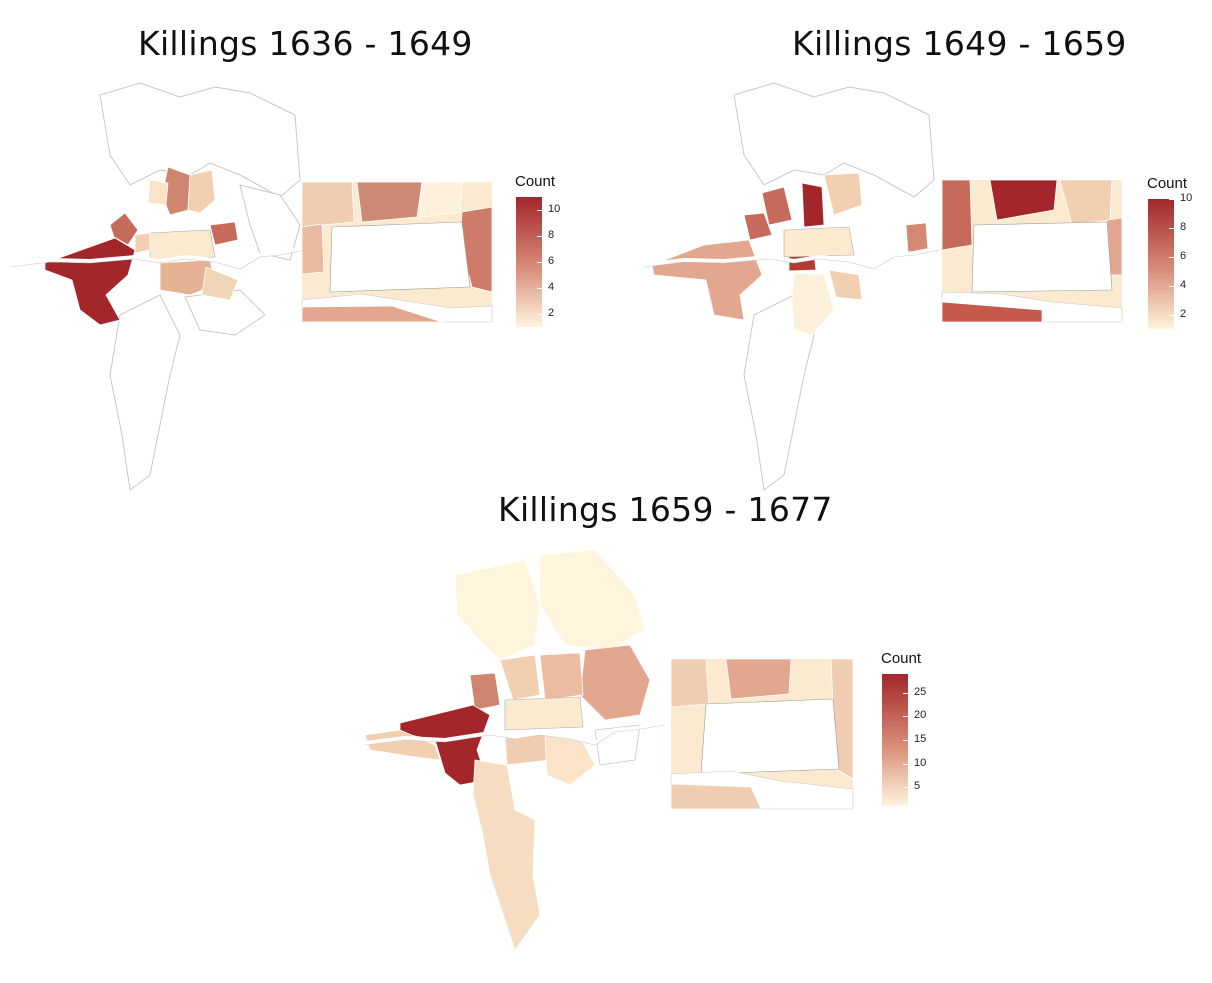 The height and width of the screenshot is (983, 1212). What do you see at coordinates (145, 392) in the screenshot?
I see `parish-outline-south` at bounding box center [145, 392].